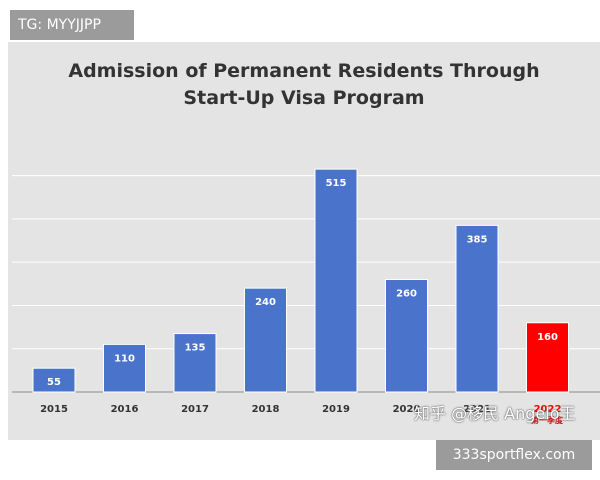 The width and height of the screenshot is (600, 480). I want to click on data-label-2015: 55, so click(54, 382).